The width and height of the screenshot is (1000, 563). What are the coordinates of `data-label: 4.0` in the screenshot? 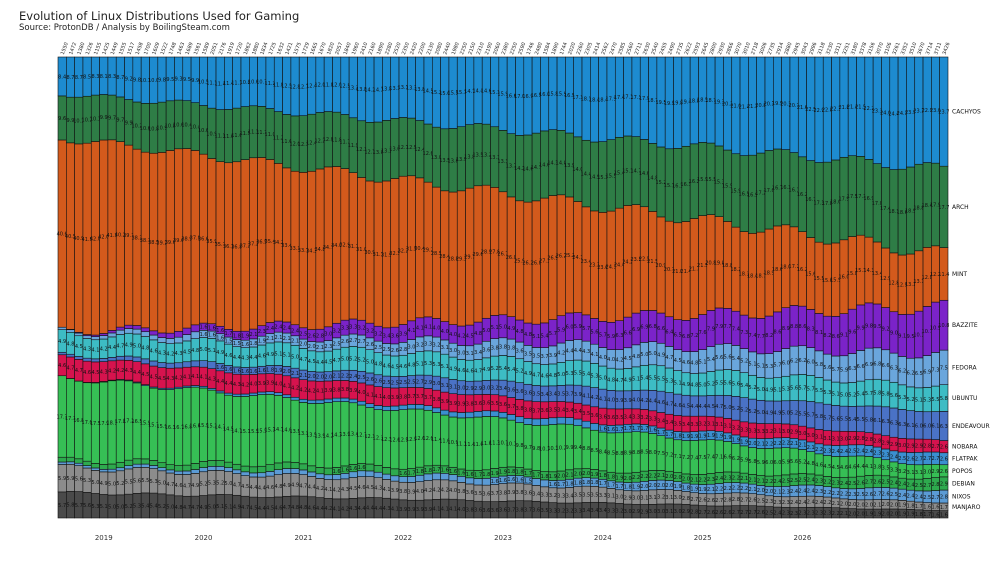 It's located at (362, 393).